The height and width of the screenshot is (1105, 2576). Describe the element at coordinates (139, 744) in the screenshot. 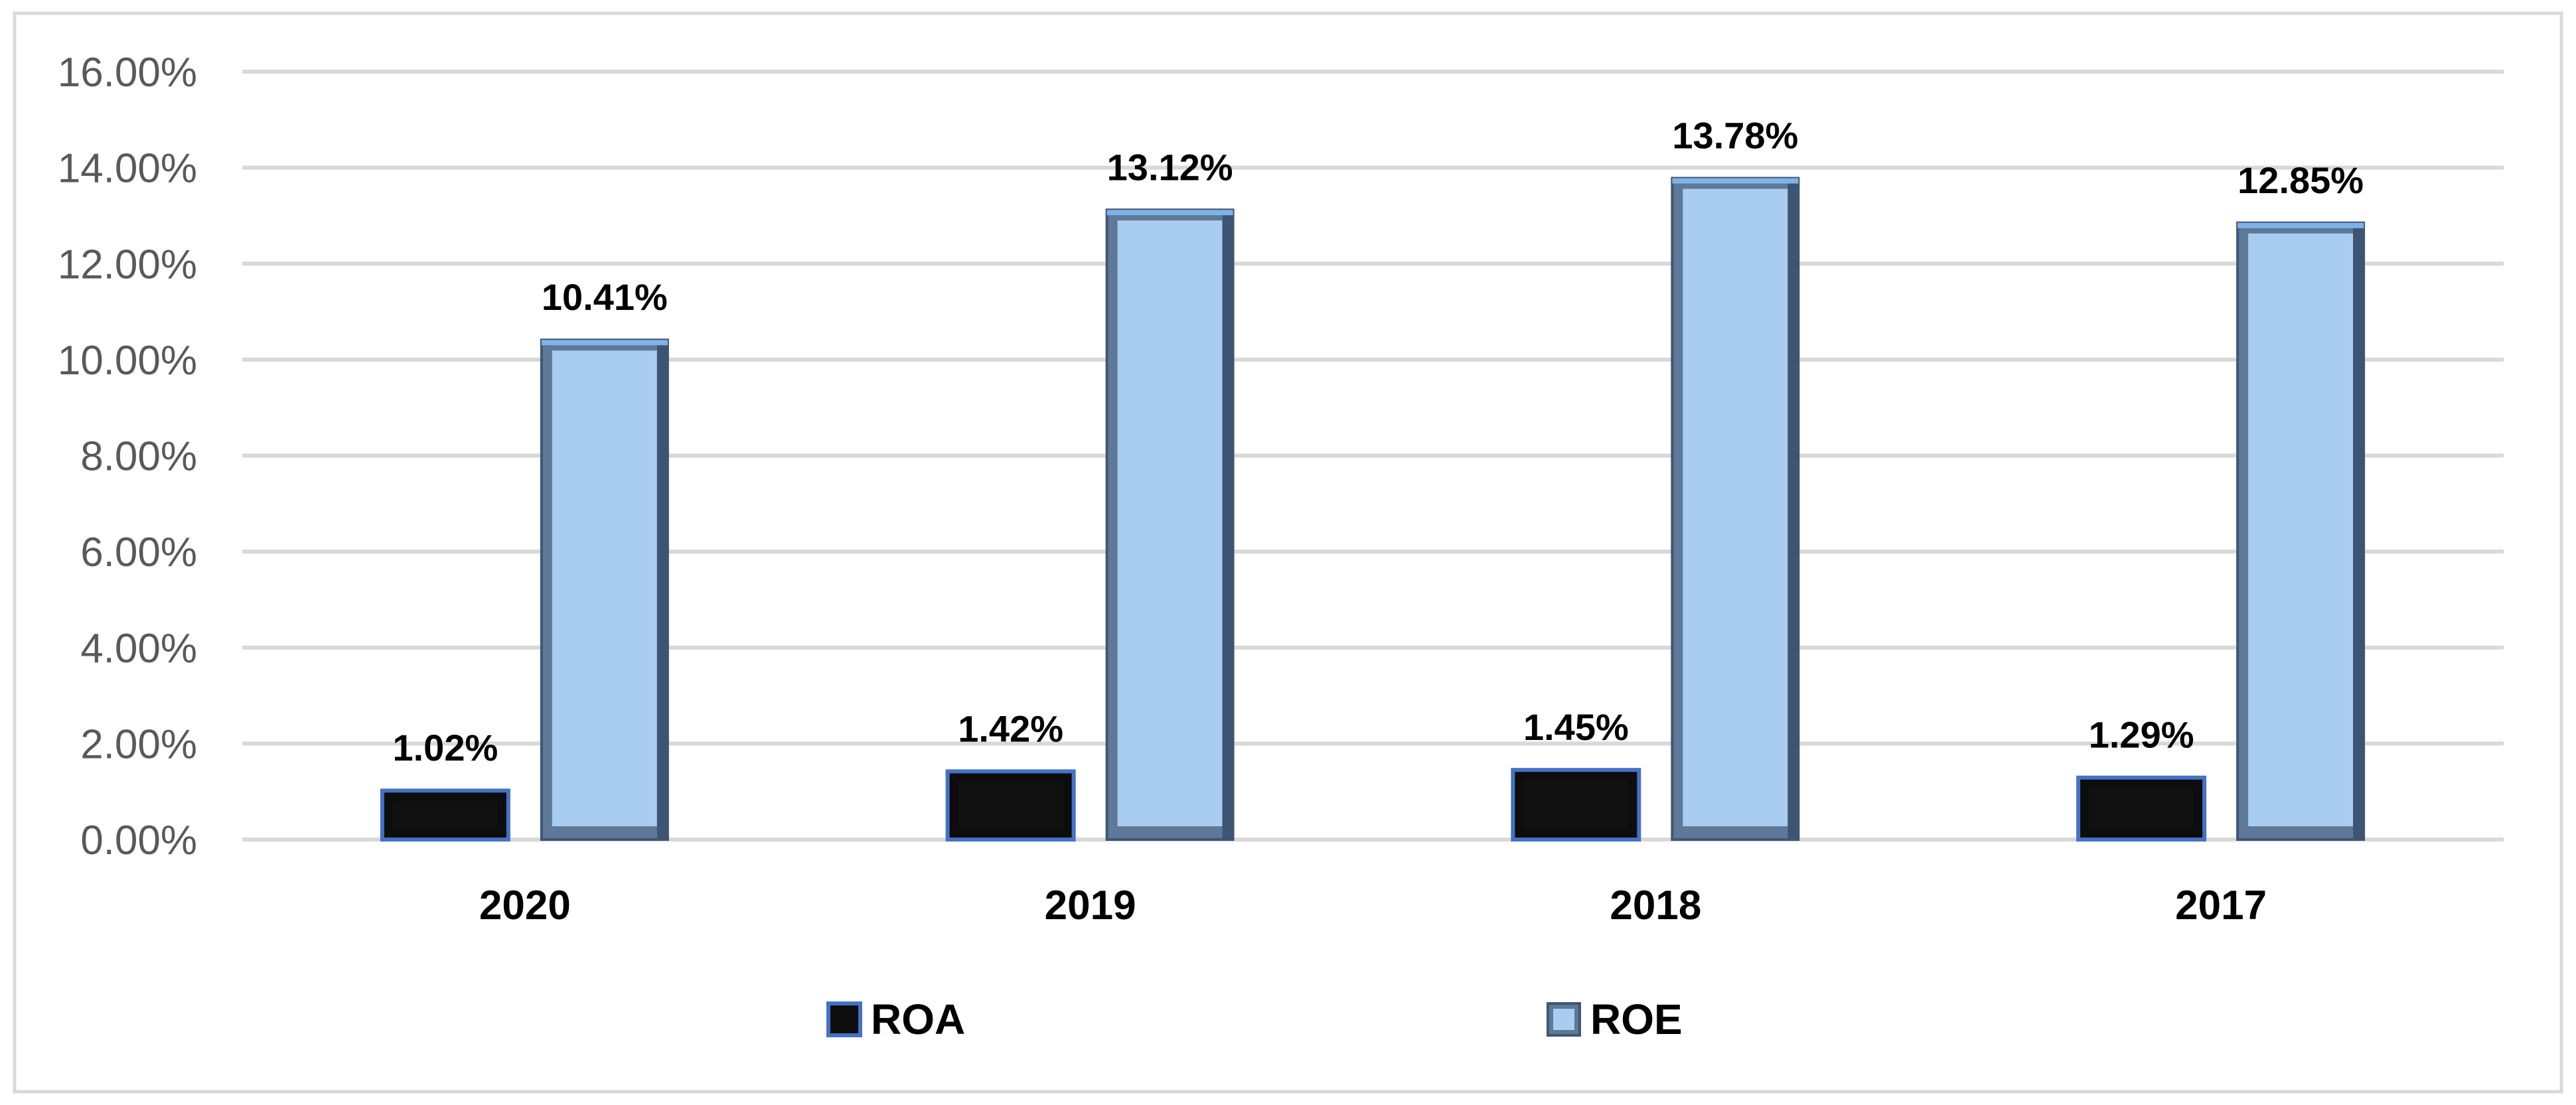

I see `y-tick-label: 2.00%` at that location.